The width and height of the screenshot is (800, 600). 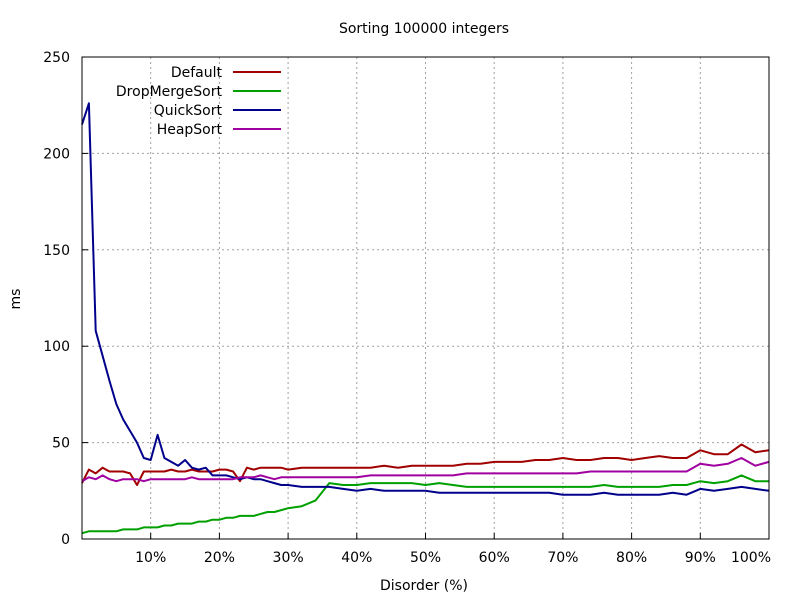 What do you see at coordinates (65, 540) in the screenshot?
I see `y-tick-label: 0` at bounding box center [65, 540].